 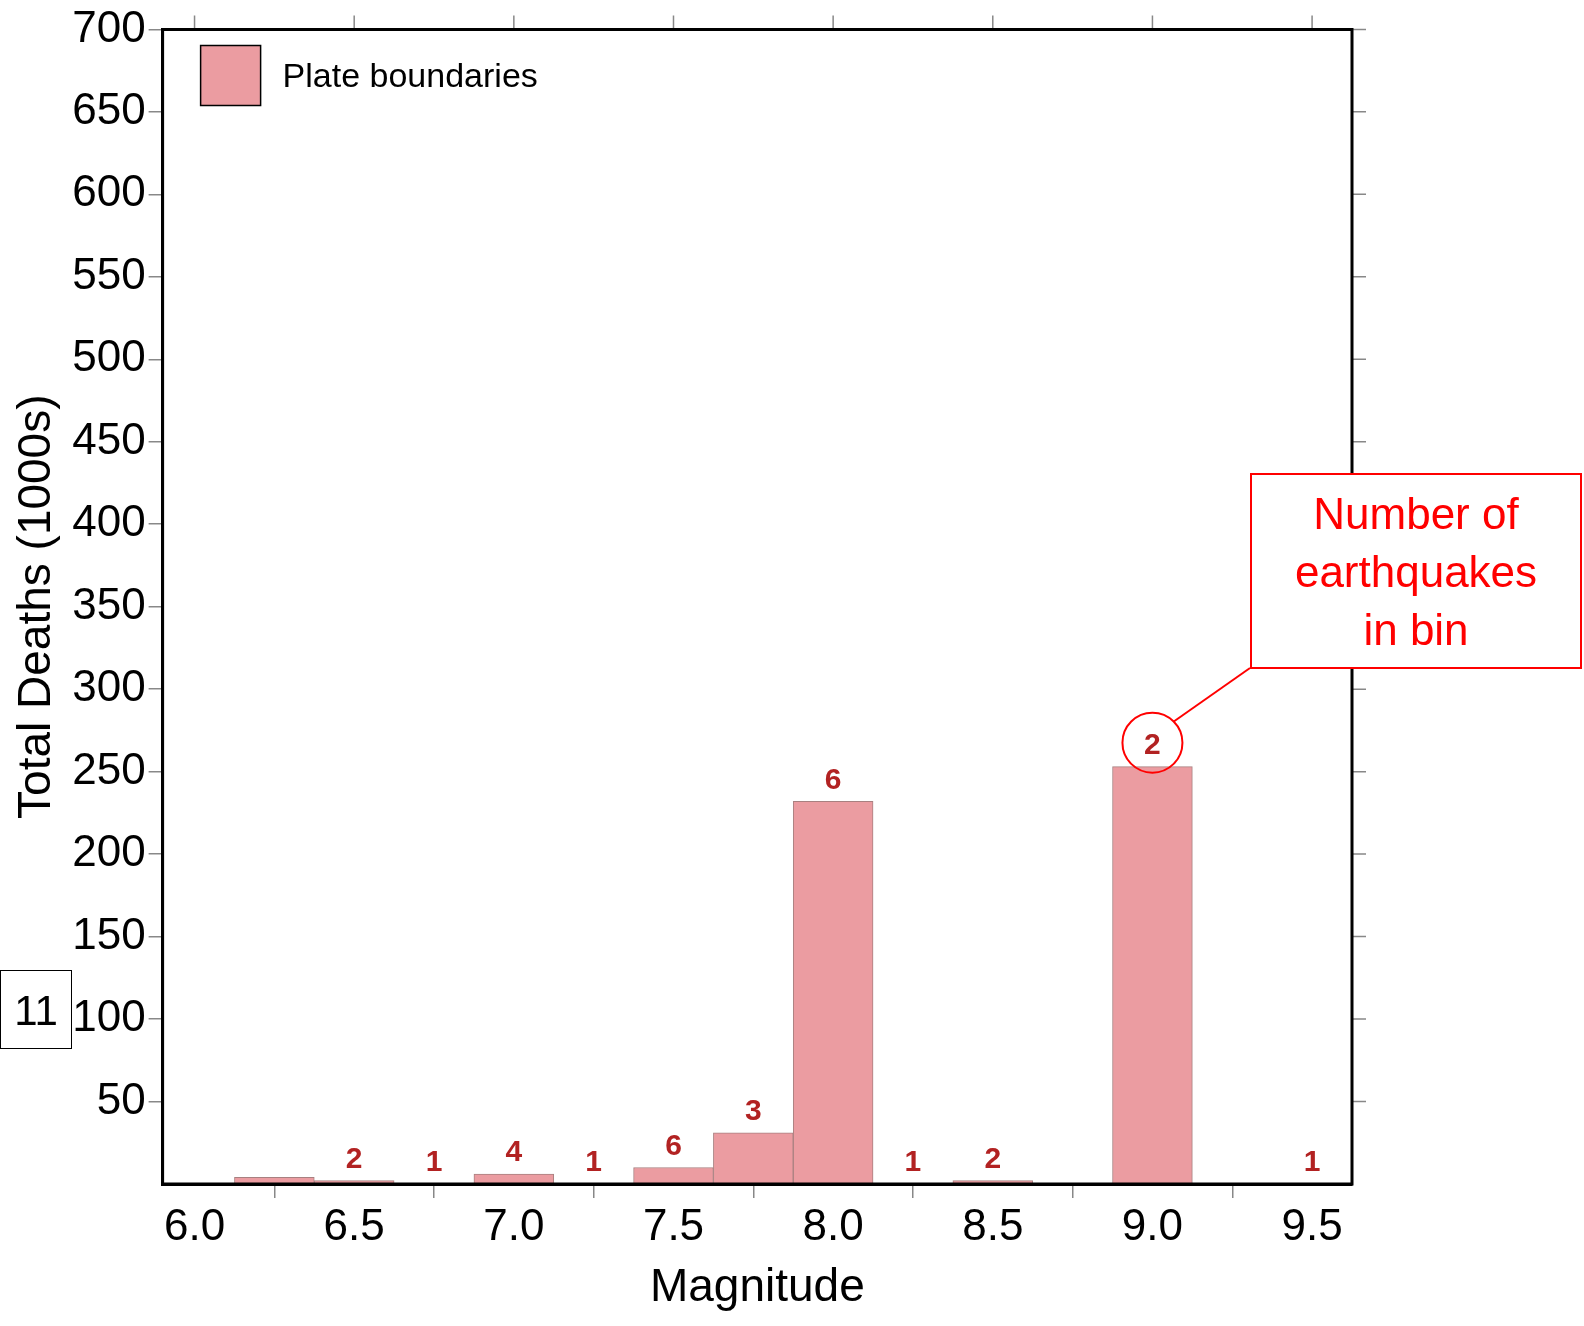 I want to click on y-tick-label: 300, so click(x=109, y=686).